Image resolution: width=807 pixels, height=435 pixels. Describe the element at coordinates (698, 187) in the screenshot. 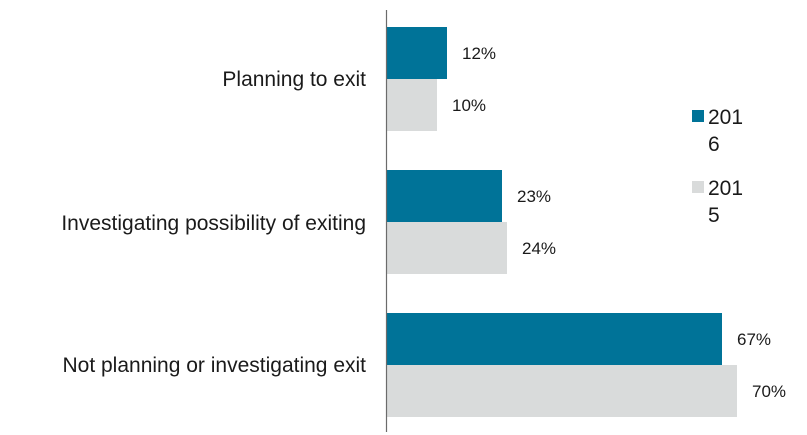

I see `legend-swatch-2015` at that location.